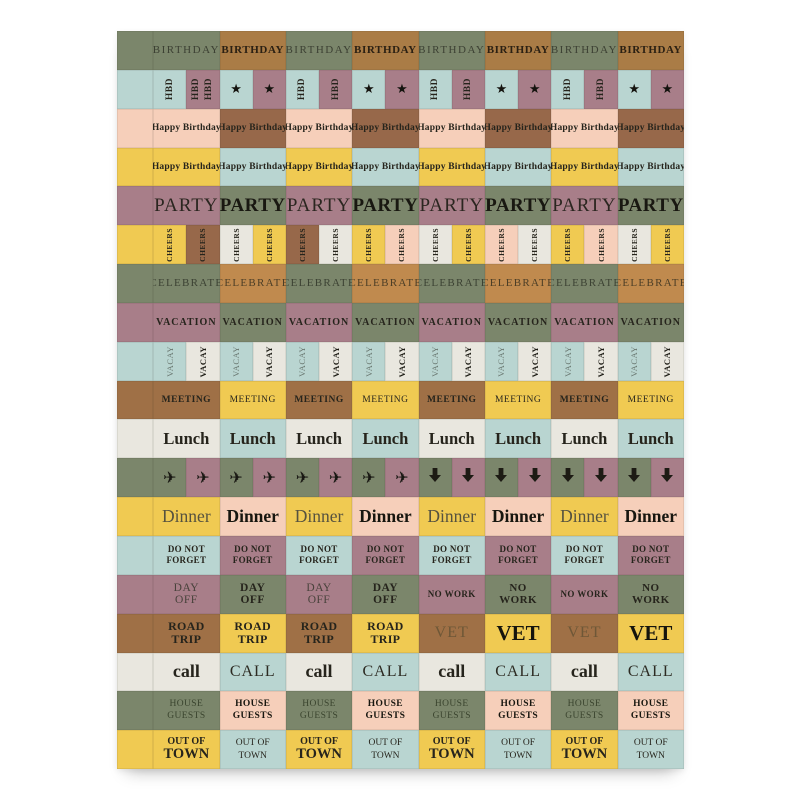 The image size is (800, 800). I want to click on vacation-sticker: VACATION, so click(252, 322).